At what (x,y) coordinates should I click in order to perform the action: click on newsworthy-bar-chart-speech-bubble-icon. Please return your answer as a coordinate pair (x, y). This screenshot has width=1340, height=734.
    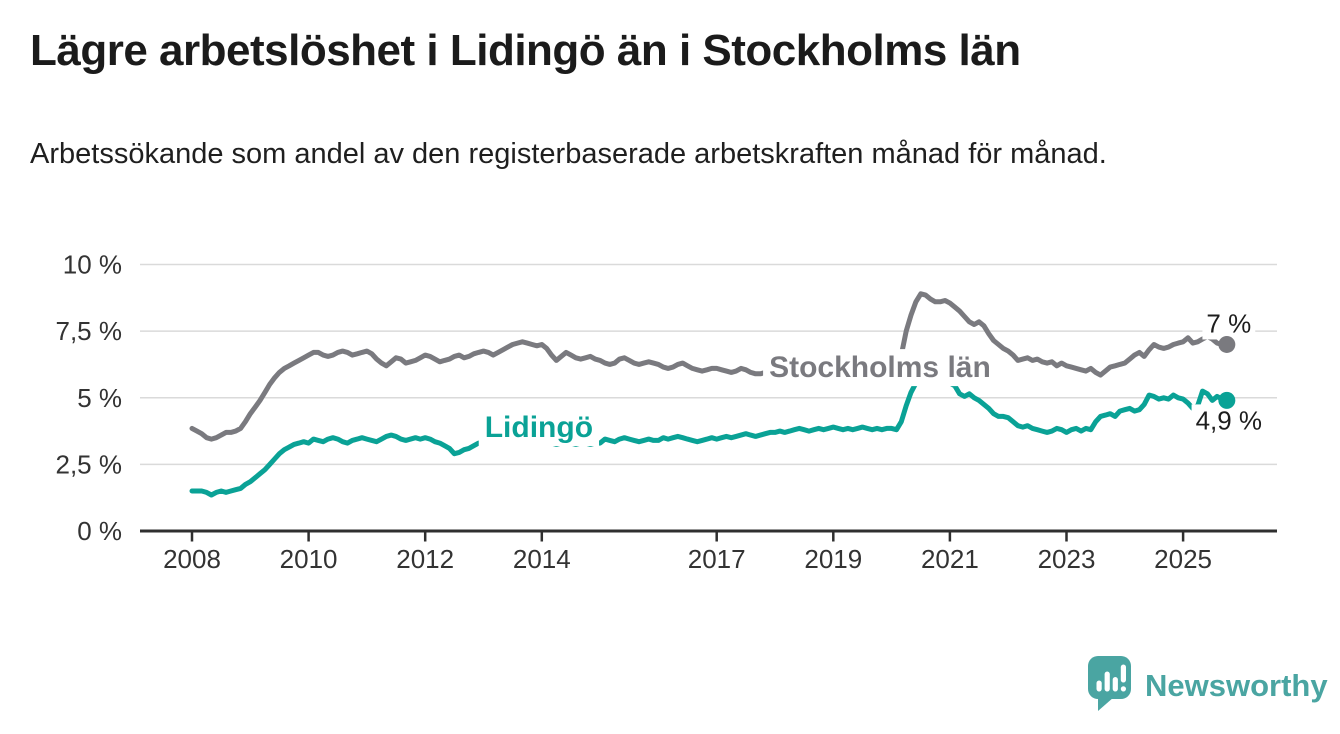
    Looking at the image, I should click on (1110, 685).